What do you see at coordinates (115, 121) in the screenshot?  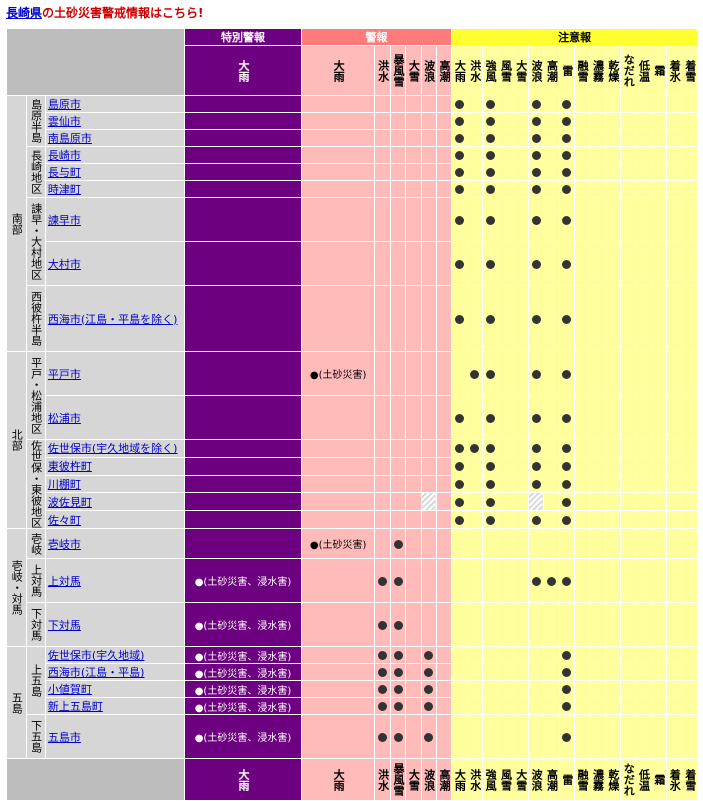 I see `city-cell: 雲仙市` at bounding box center [115, 121].